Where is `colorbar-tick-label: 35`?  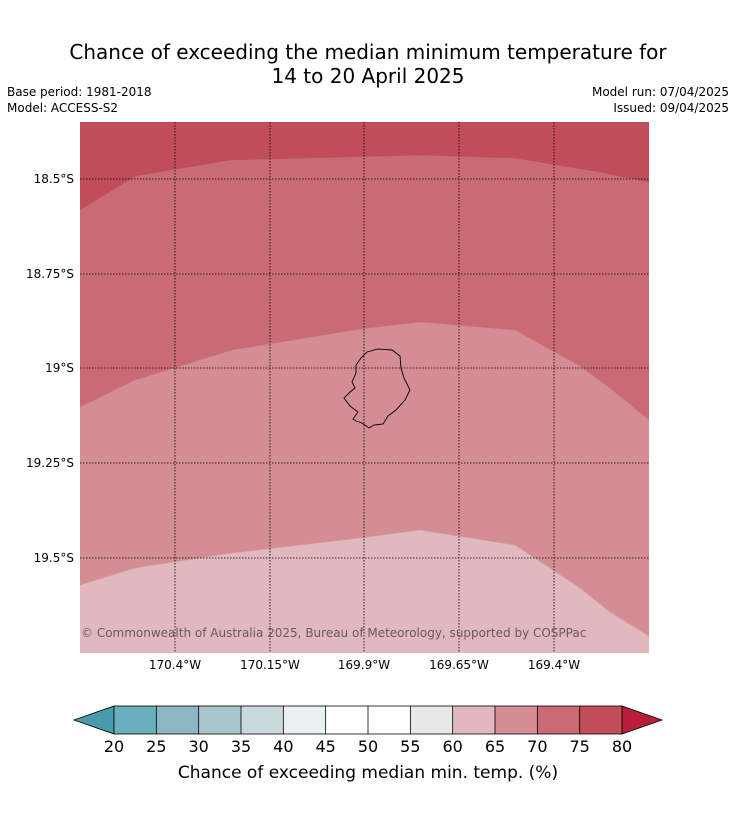
colorbar-tick-label: 35 is located at coordinates (241, 746).